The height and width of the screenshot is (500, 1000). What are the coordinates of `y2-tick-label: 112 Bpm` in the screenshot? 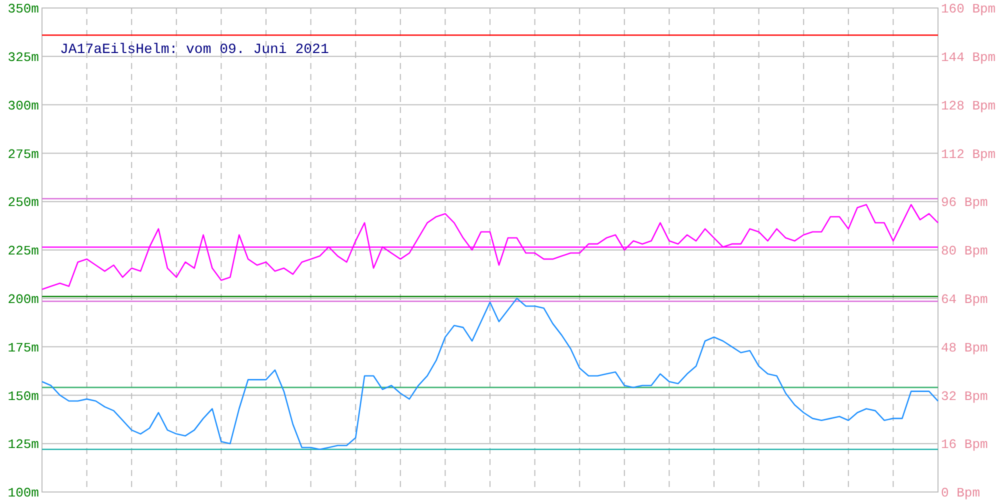 It's located at (968, 154).